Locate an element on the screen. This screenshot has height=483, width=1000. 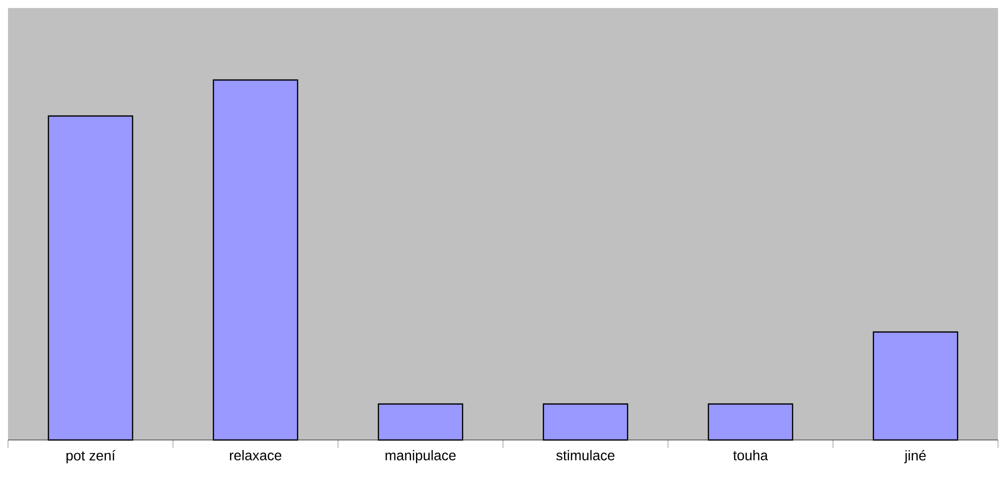
x-tick-label: manipulace is located at coordinates (421, 457).